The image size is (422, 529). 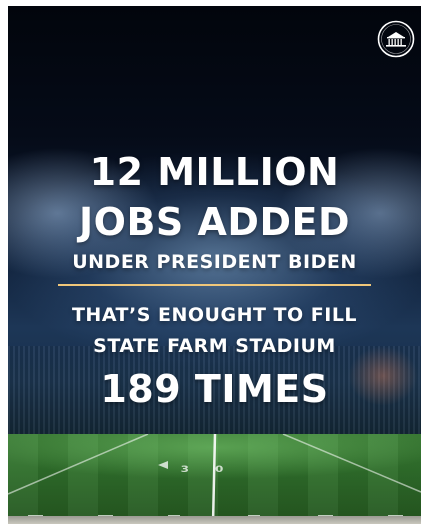 What do you see at coordinates (214, 285) in the screenshot?
I see `gold-divider` at bounding box center [214, 285].